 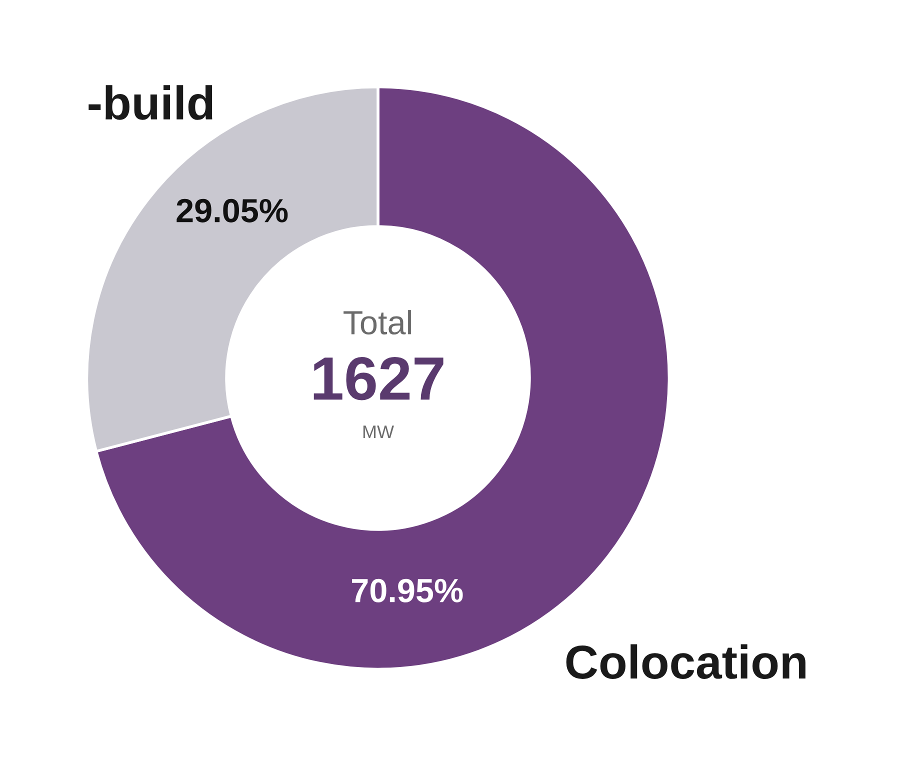 I want to click on text: 1627, so click(x=379, y=378).